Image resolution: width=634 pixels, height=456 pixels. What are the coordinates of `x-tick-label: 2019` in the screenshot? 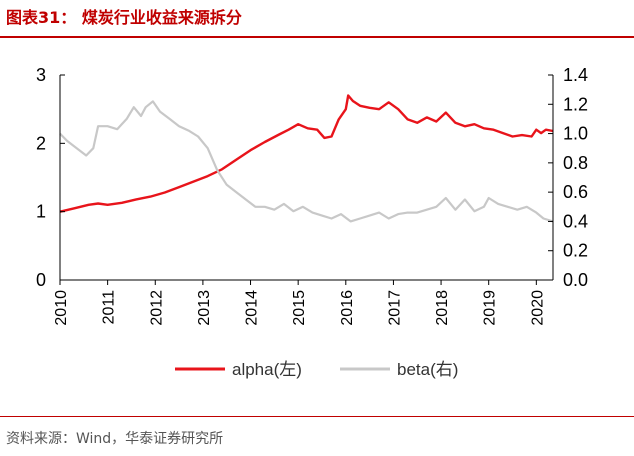 It's located at (490, 308).